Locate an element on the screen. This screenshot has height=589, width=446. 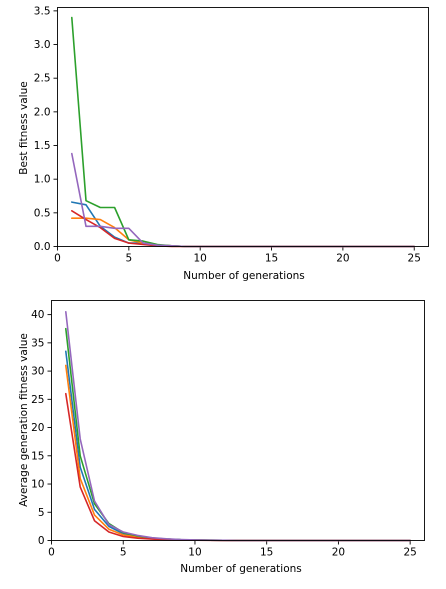
y-tick-label: 2.5 is located at coordinates (42, 79).